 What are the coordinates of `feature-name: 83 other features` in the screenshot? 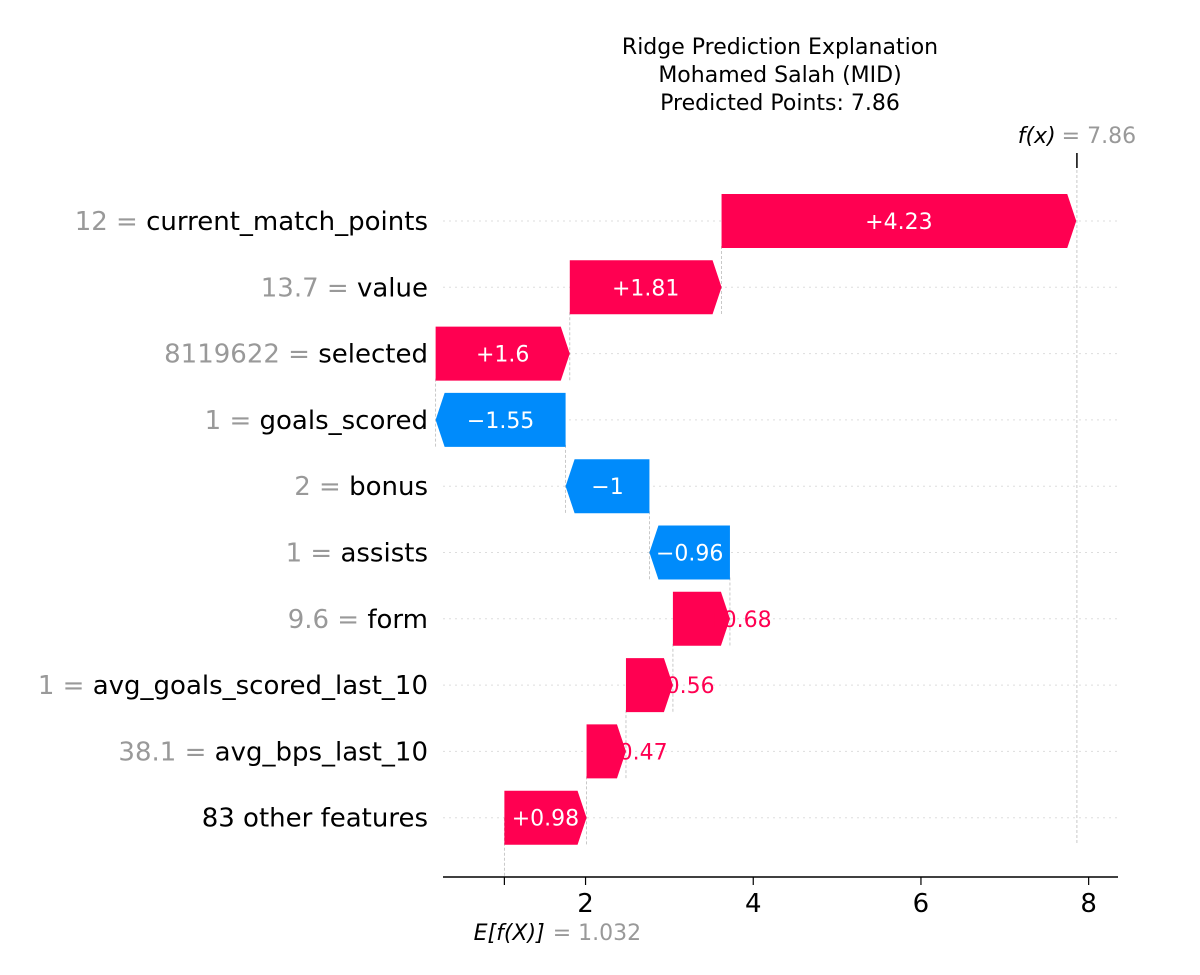 It's located at (315, 819).